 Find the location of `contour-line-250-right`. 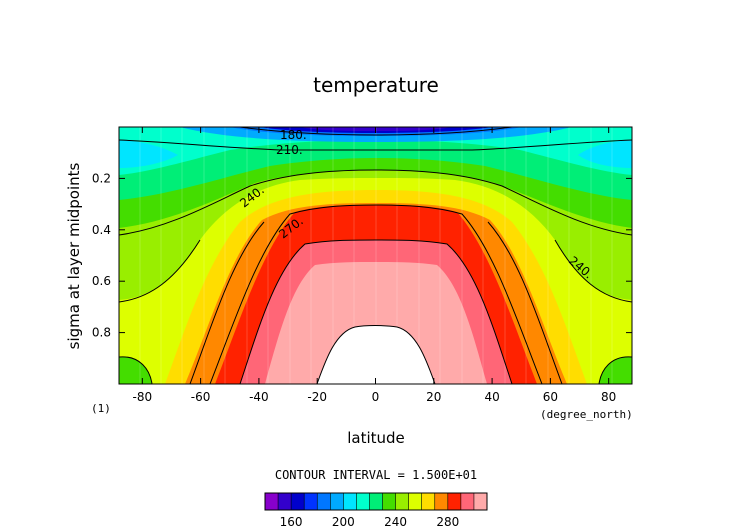

contour-line-250-right is located at coordinates (593, 271).